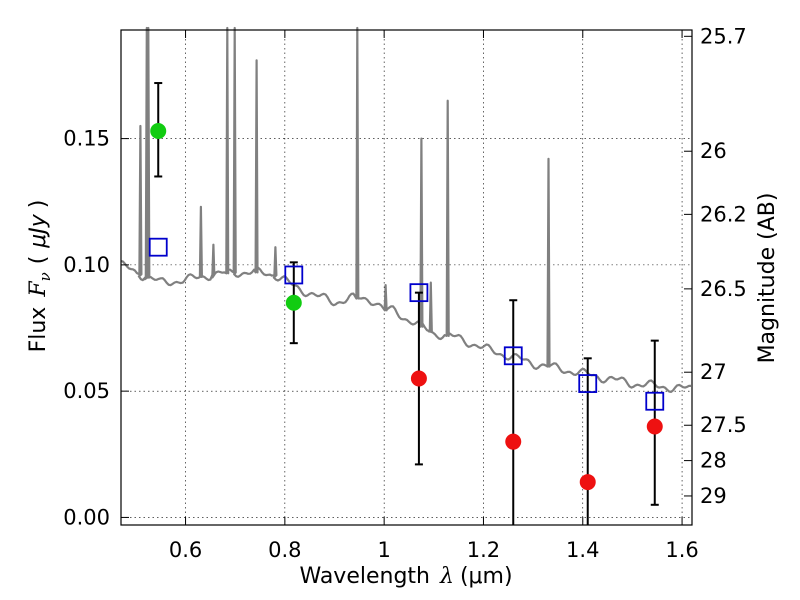 Image resolution: width=800 pixels, height=600 pixels. What do you see at coordinates (723, 36) in the screenshot?
I see `right-tick-label: 25.7` at bounding box center [723, 36].